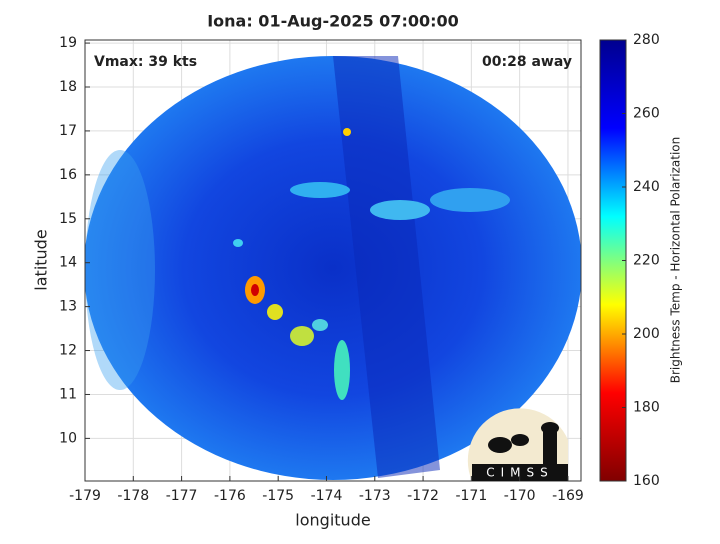  I want to click on x-tick-label: -170, so click(520, 496).